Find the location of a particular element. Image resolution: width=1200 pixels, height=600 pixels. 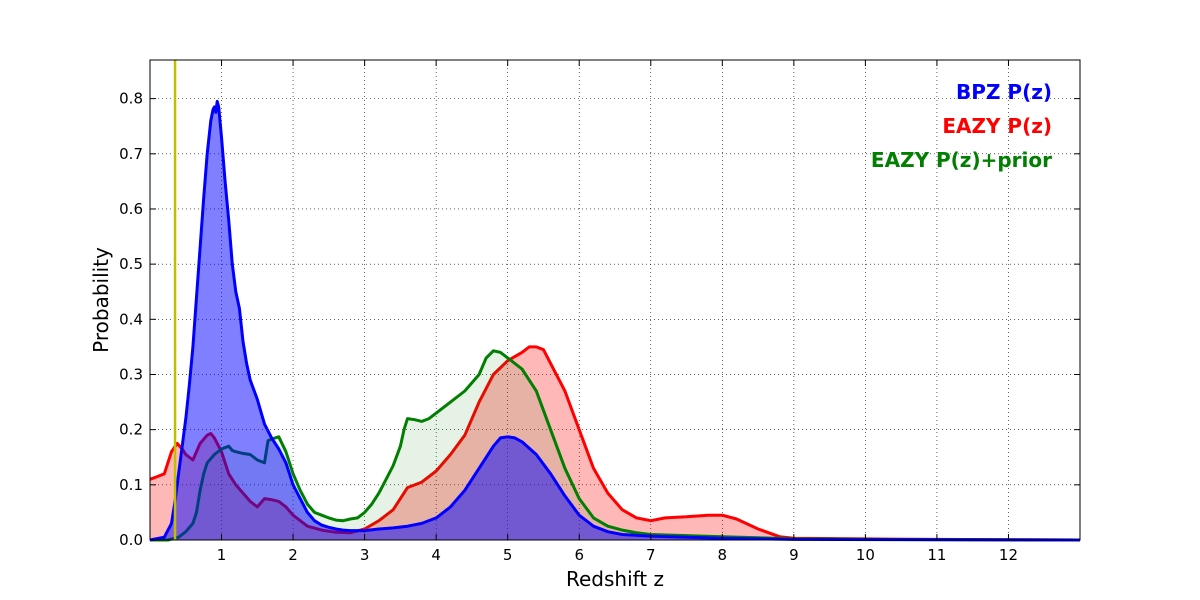

x-tick-label: 4 is located at coordinates (436, 555).